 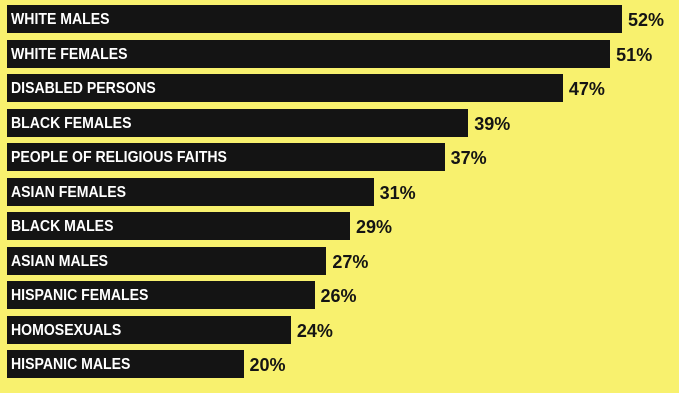 What do you see at coordinates (69, 54) in the screenshot?
I see `category-label: WHITE FEMALES` at bounding box center [69, 54].